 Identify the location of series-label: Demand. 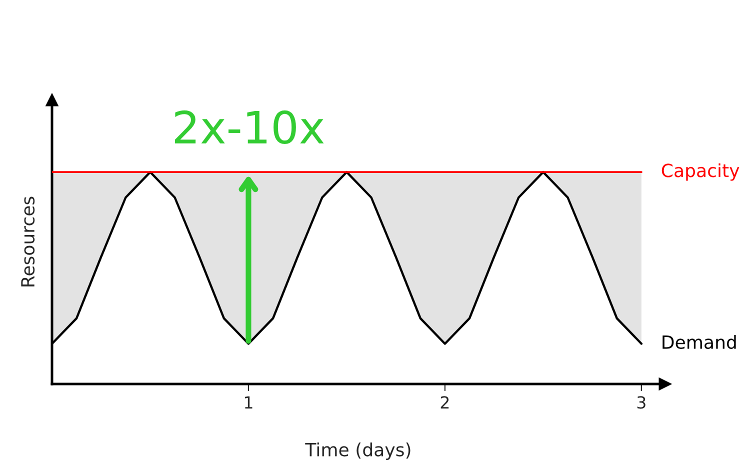
(699, 341).